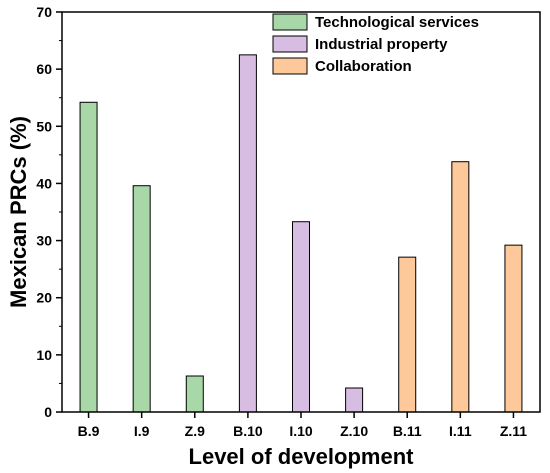 Image resolution: width=550 pixels, height=473 pixels. I want to click on y-tick-label: 50, so click(44, 126).